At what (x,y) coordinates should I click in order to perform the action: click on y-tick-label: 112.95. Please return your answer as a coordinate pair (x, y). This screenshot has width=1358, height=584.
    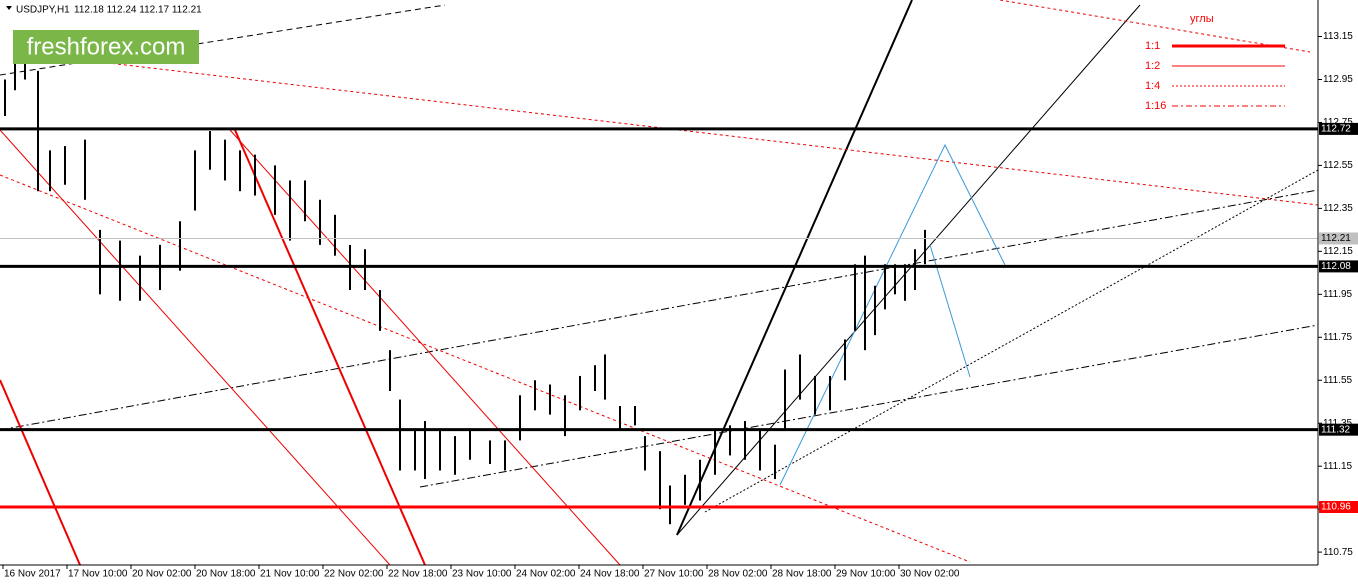
    Looking at the image, I should click on (1338, 79).